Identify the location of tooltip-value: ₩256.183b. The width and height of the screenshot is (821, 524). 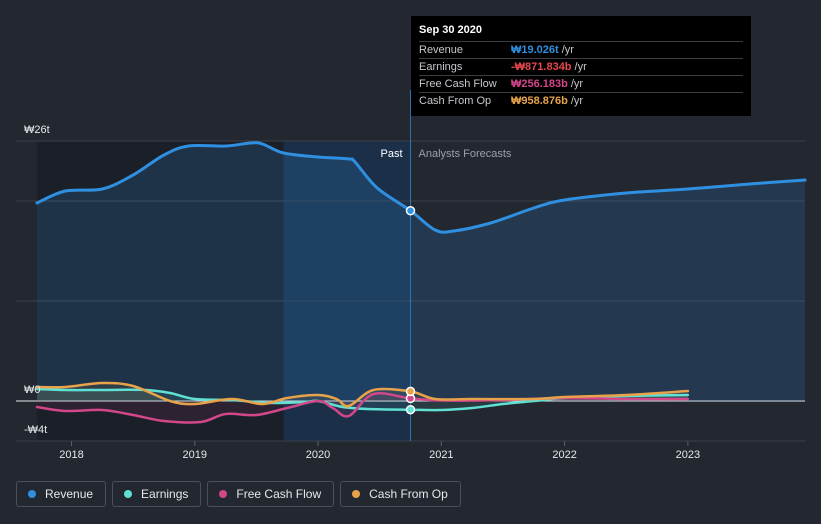
(539, 84).